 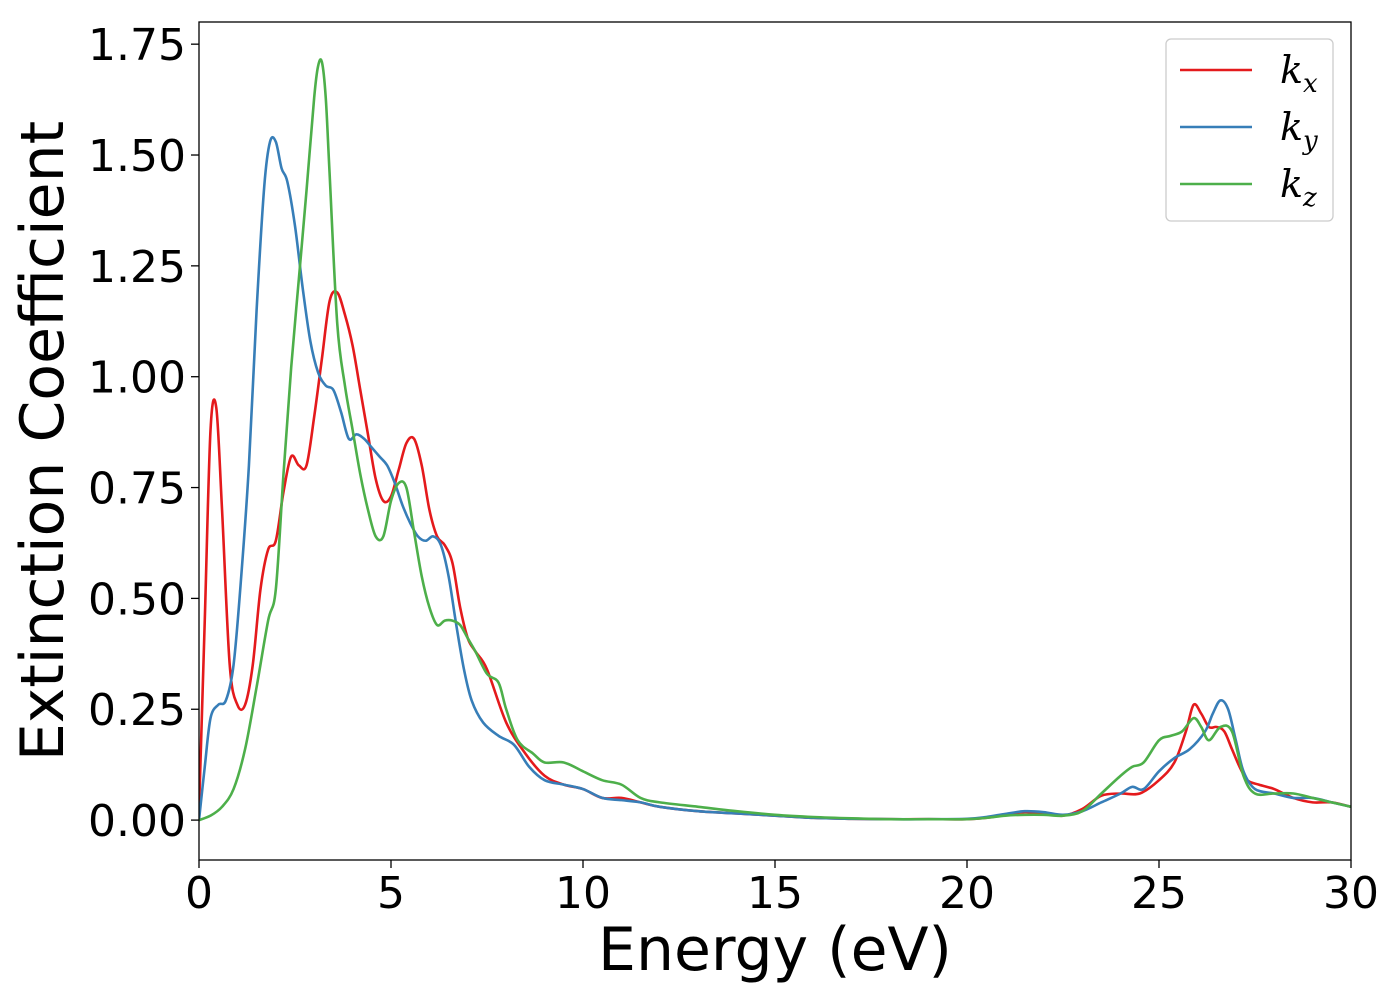 I want to click on x-tick-label: 10, so click(x=583, y=893).